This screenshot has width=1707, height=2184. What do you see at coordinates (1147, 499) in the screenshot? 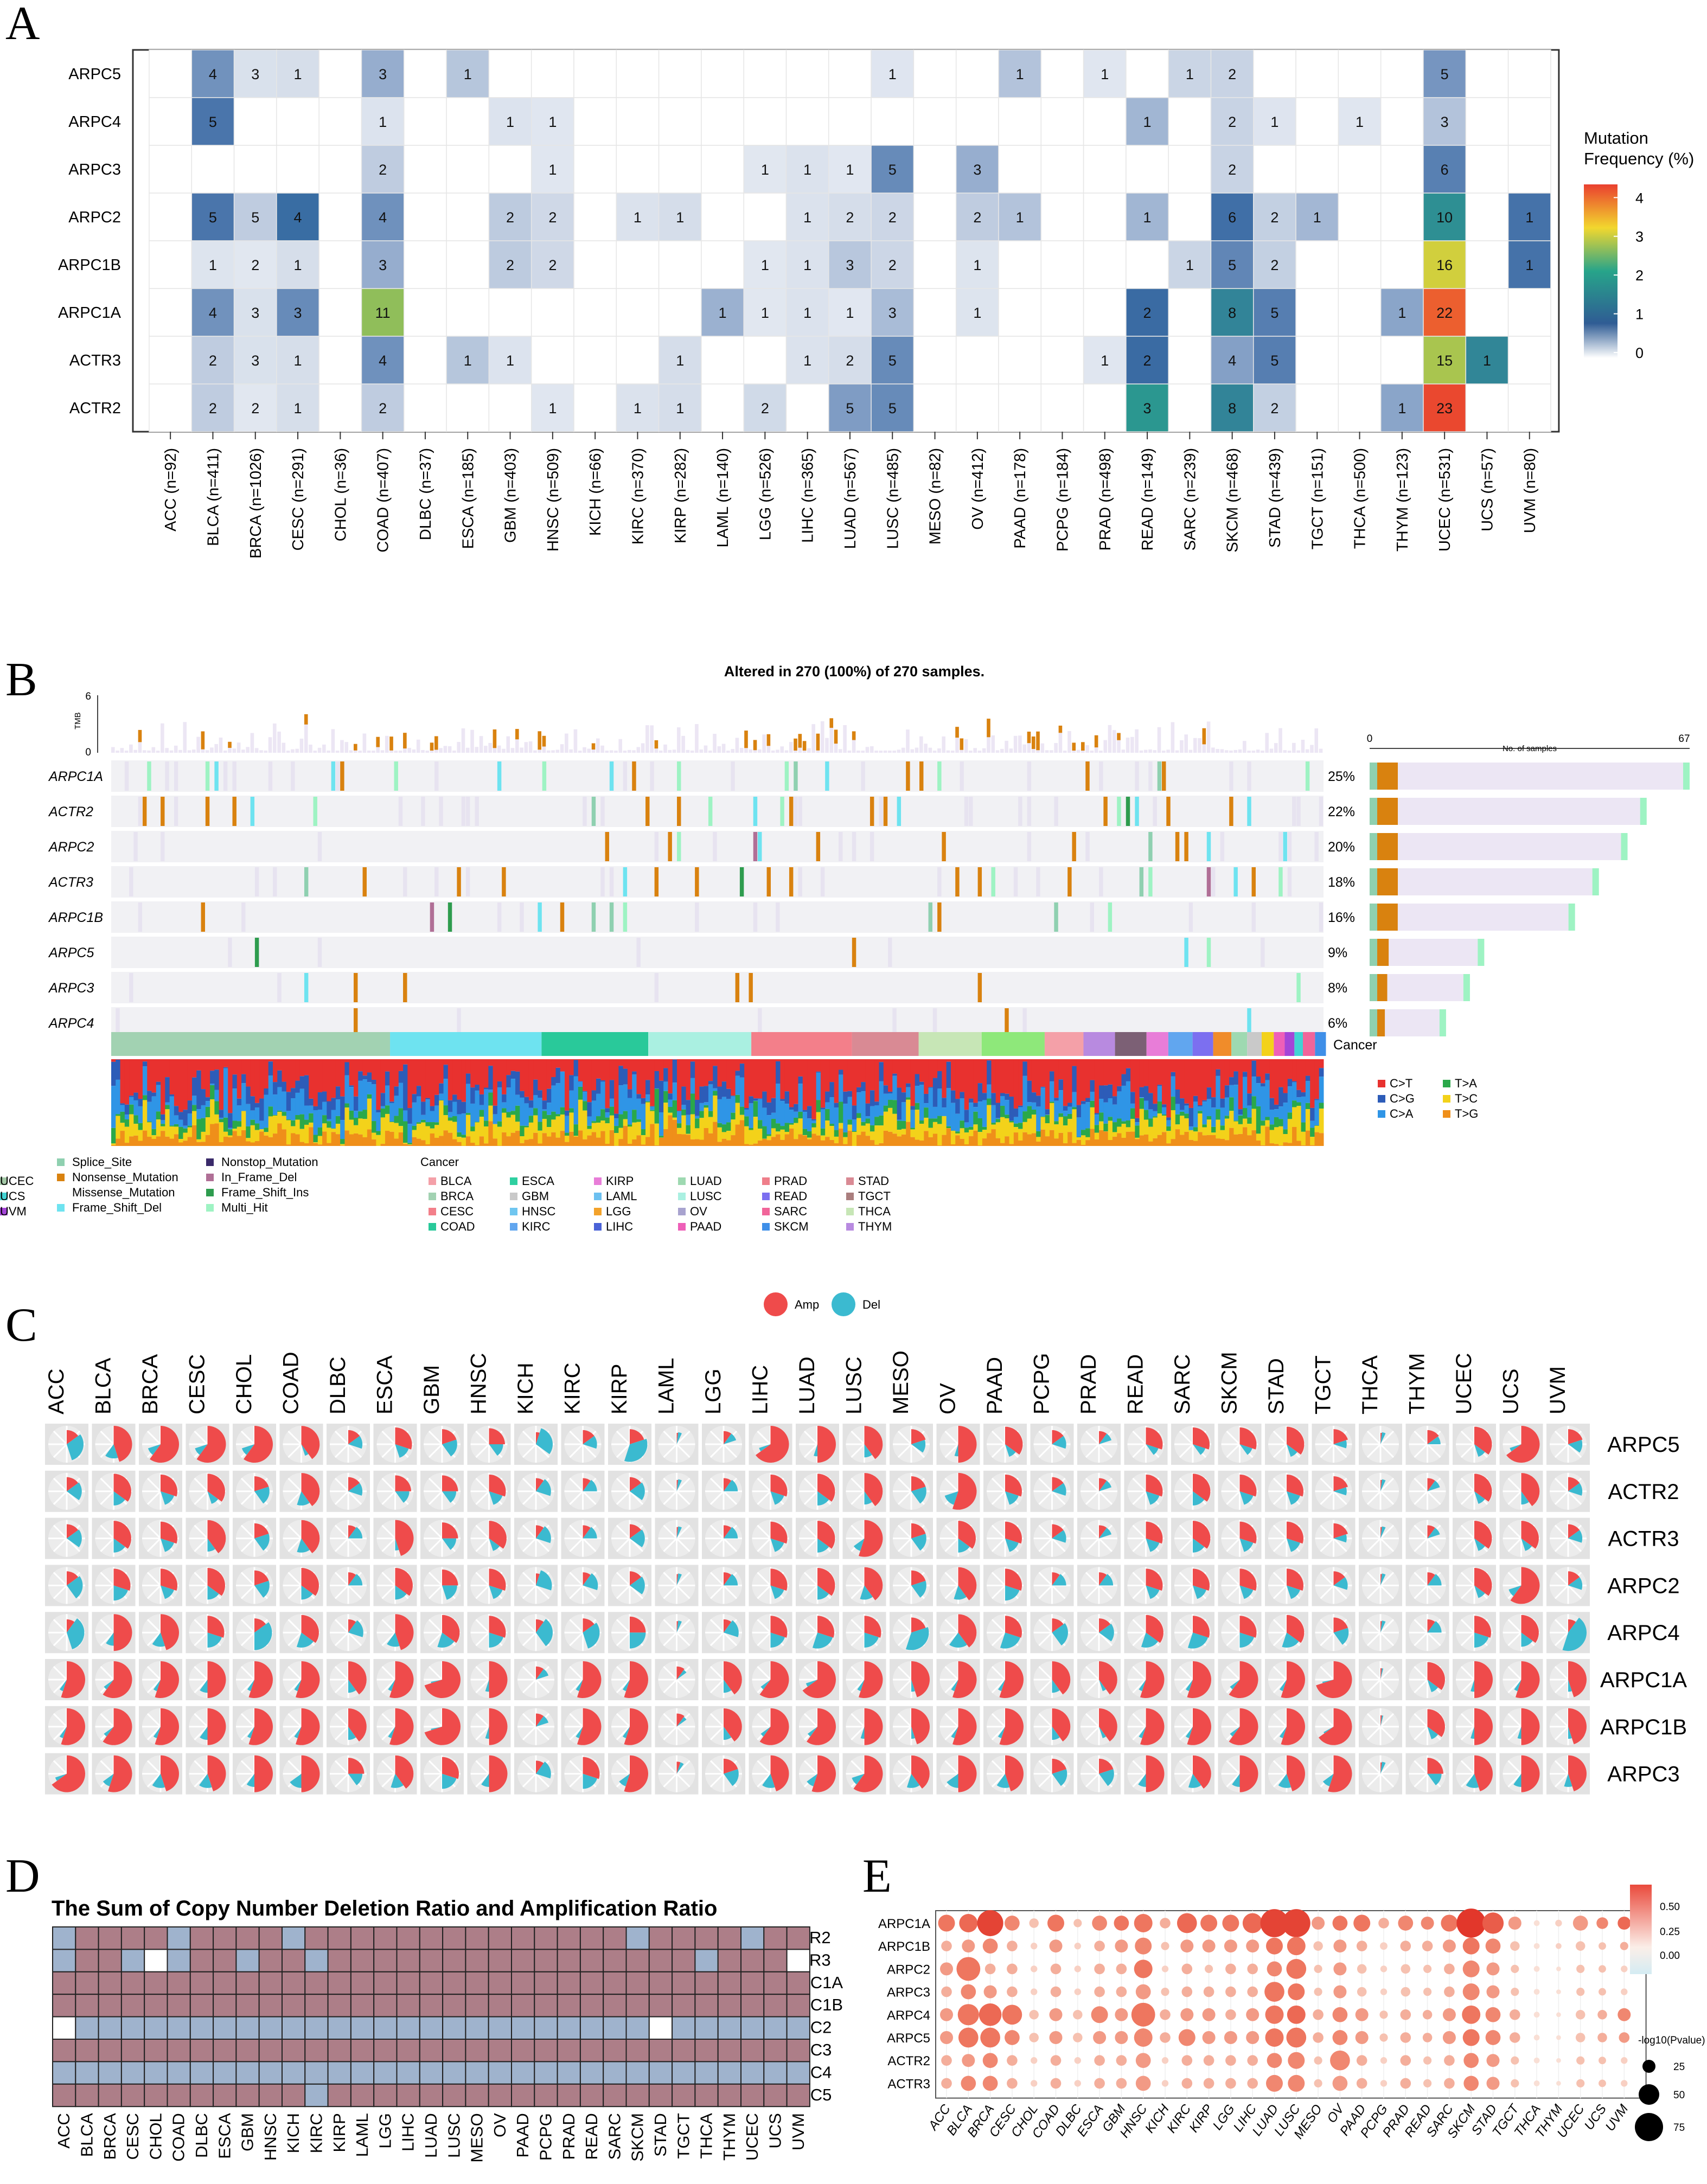
I see `cancer-label-a: READ (n=149)` at bounding box center [1147, 499].